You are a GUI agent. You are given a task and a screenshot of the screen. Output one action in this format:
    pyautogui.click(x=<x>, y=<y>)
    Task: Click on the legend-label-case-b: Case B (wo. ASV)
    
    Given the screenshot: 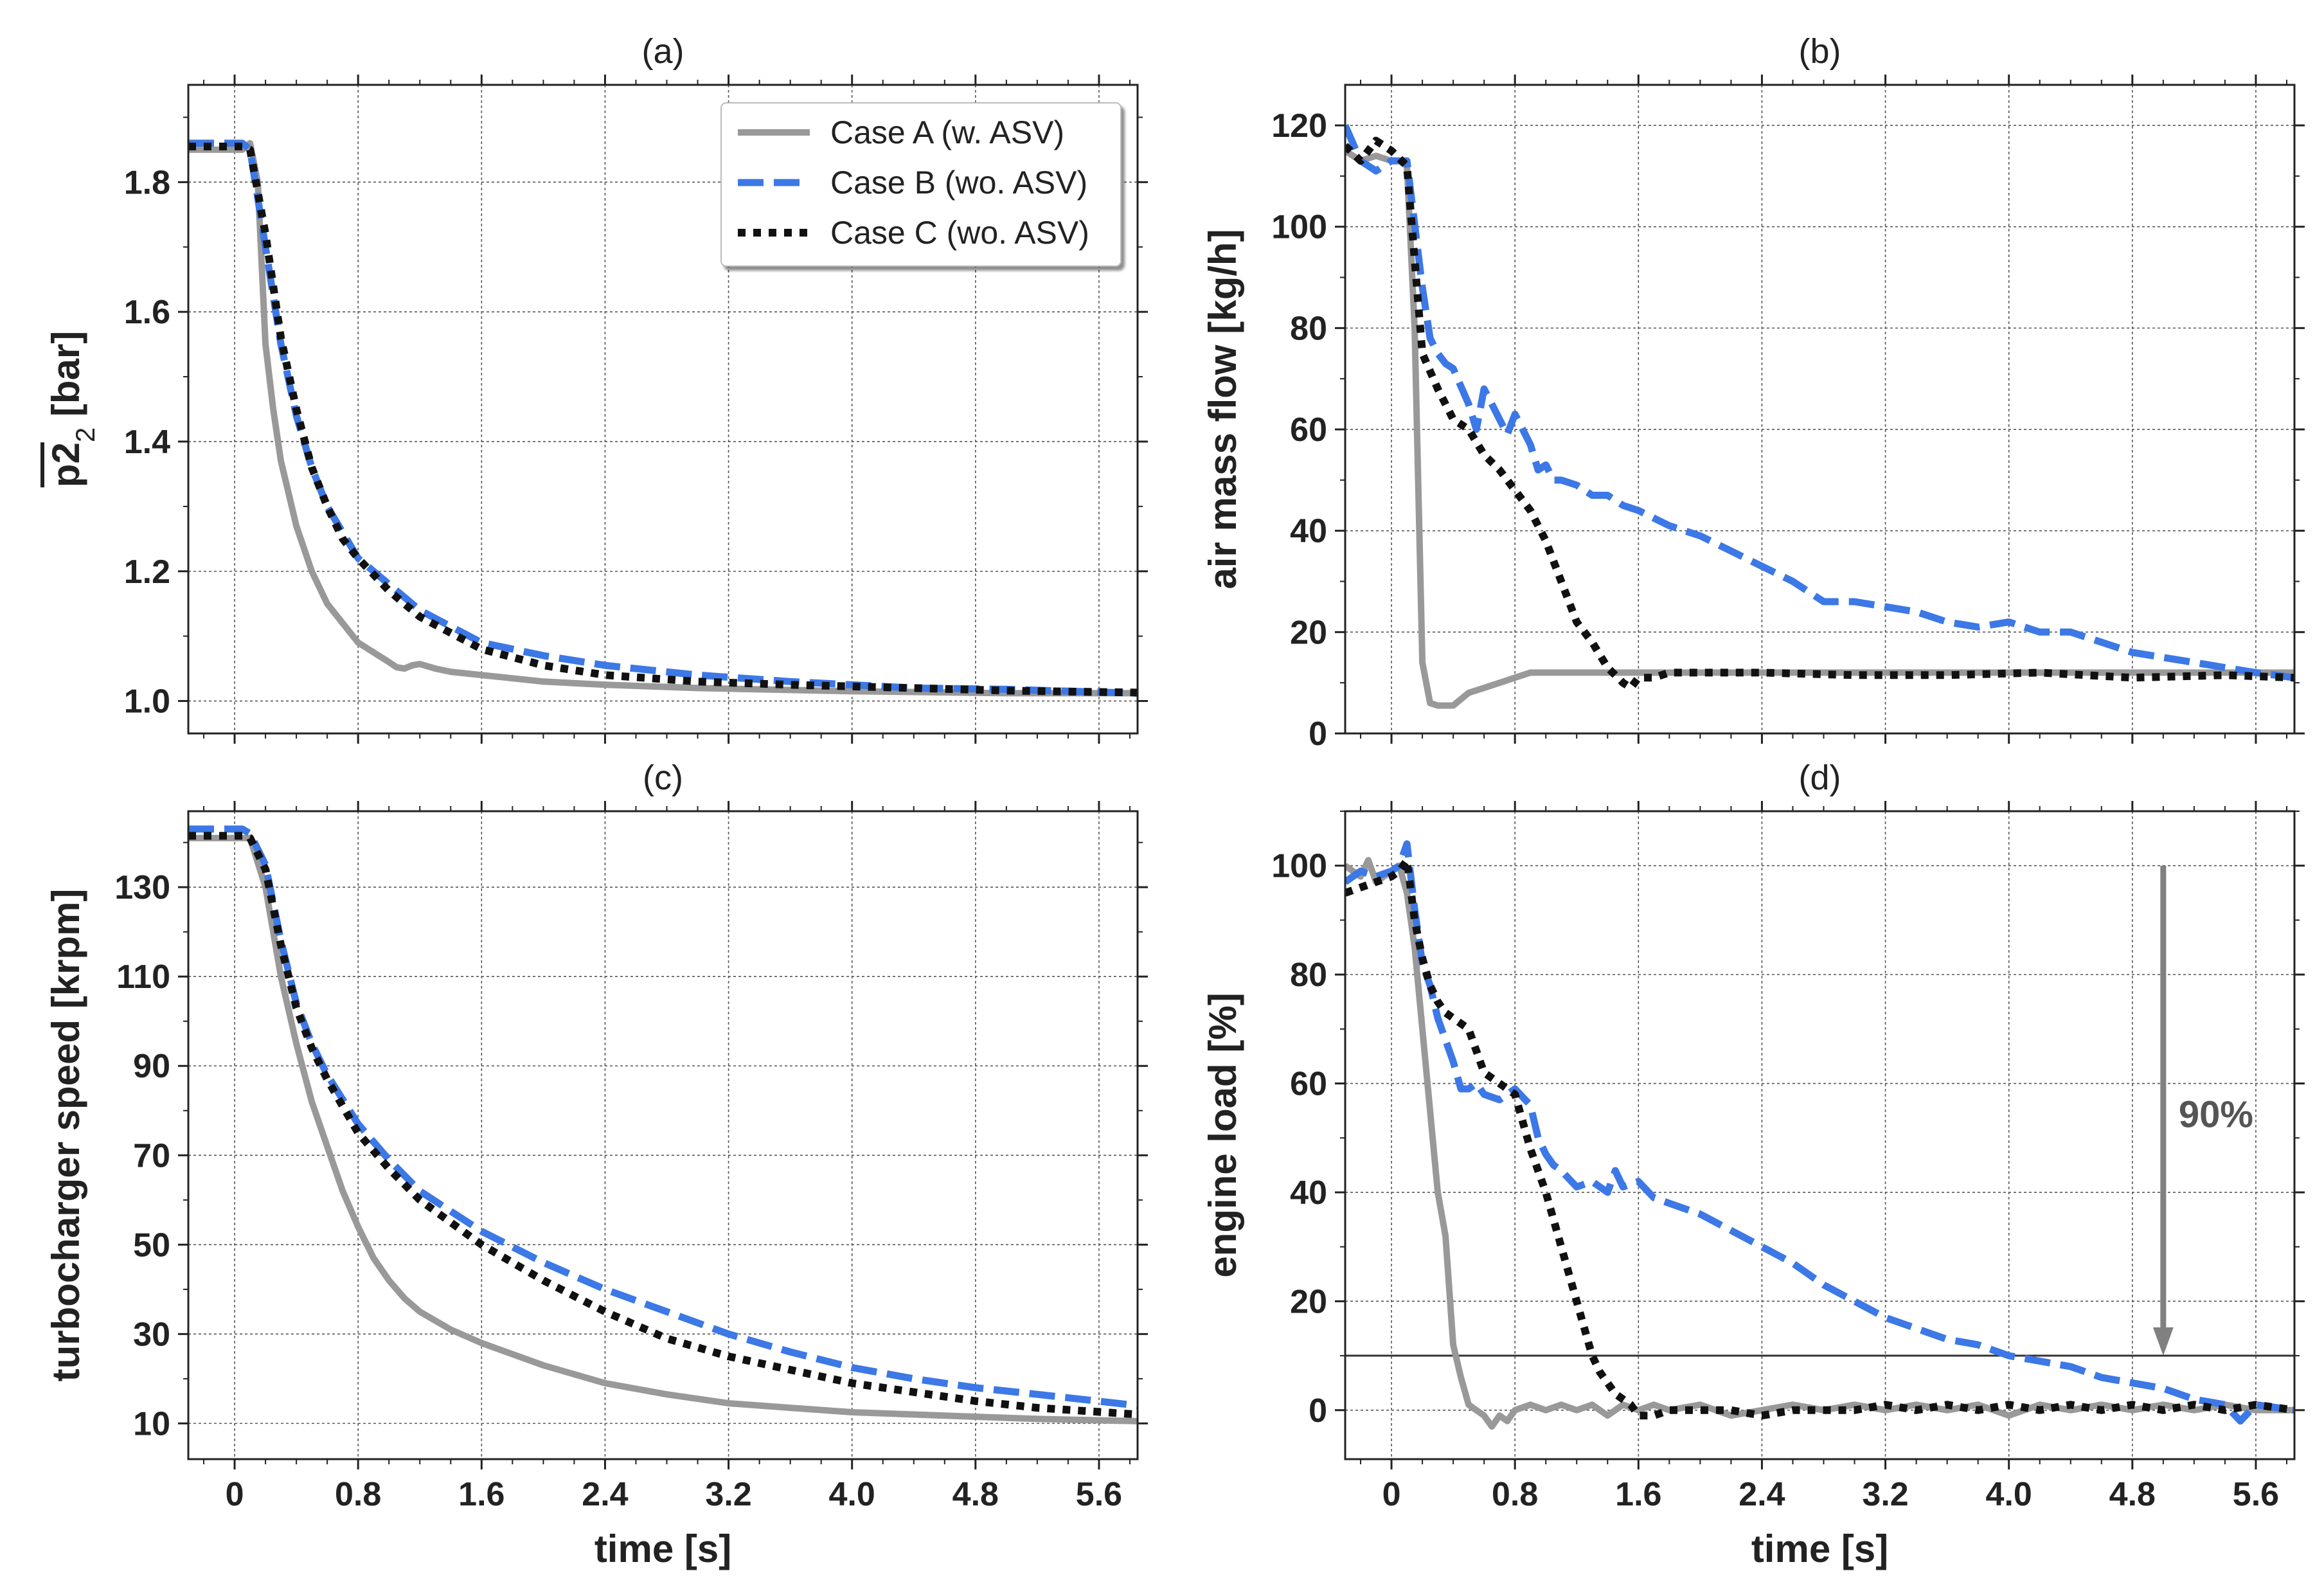 What is the action you would take?
    pyautogui.click(x=958, y=183)
    